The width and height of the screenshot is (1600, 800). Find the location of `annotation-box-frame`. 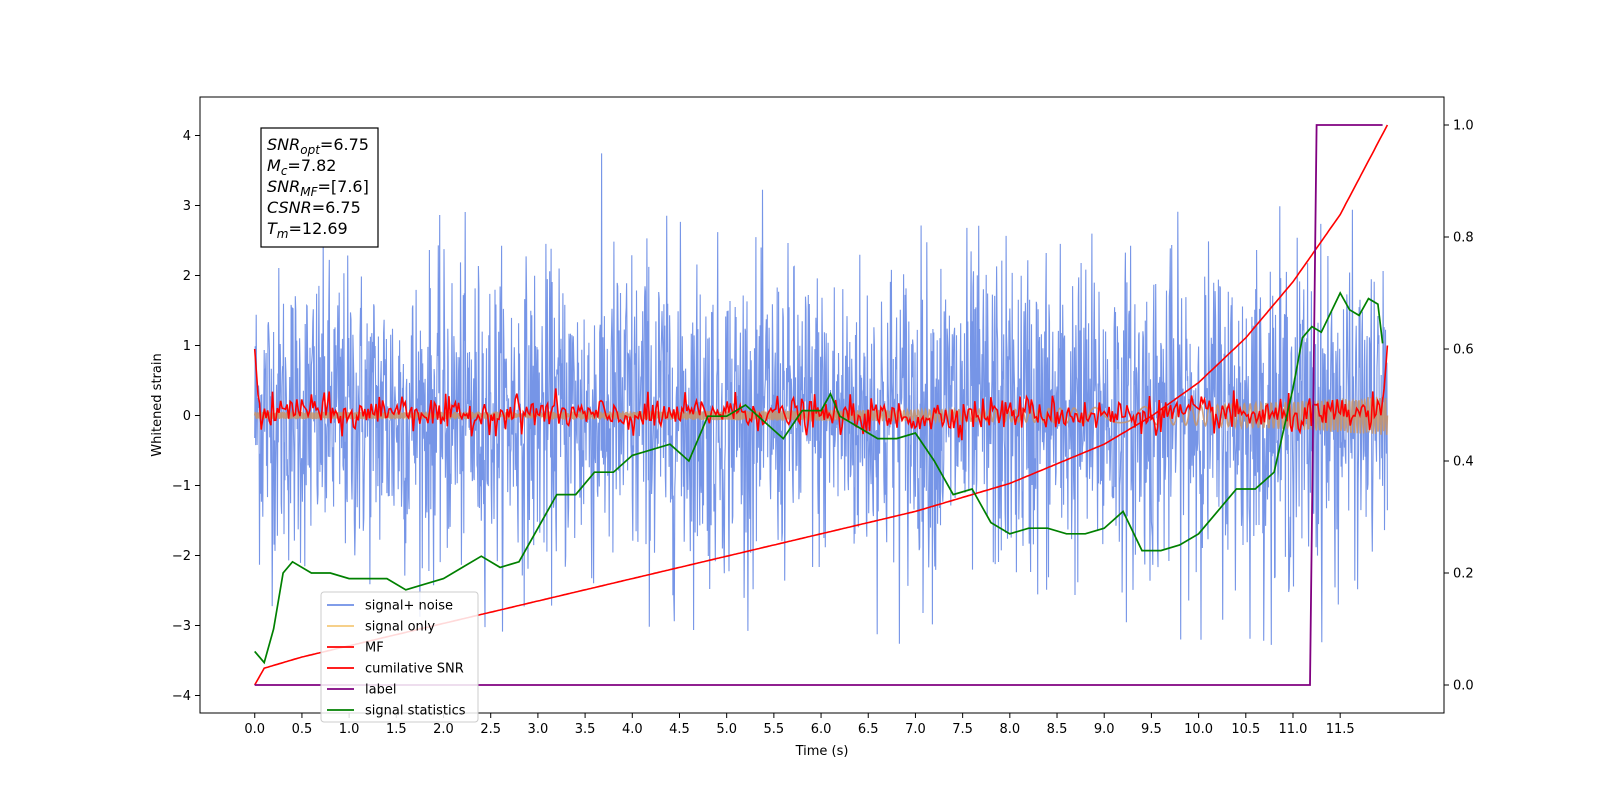

annotation-box-frame is located at coordinates (319, 187).